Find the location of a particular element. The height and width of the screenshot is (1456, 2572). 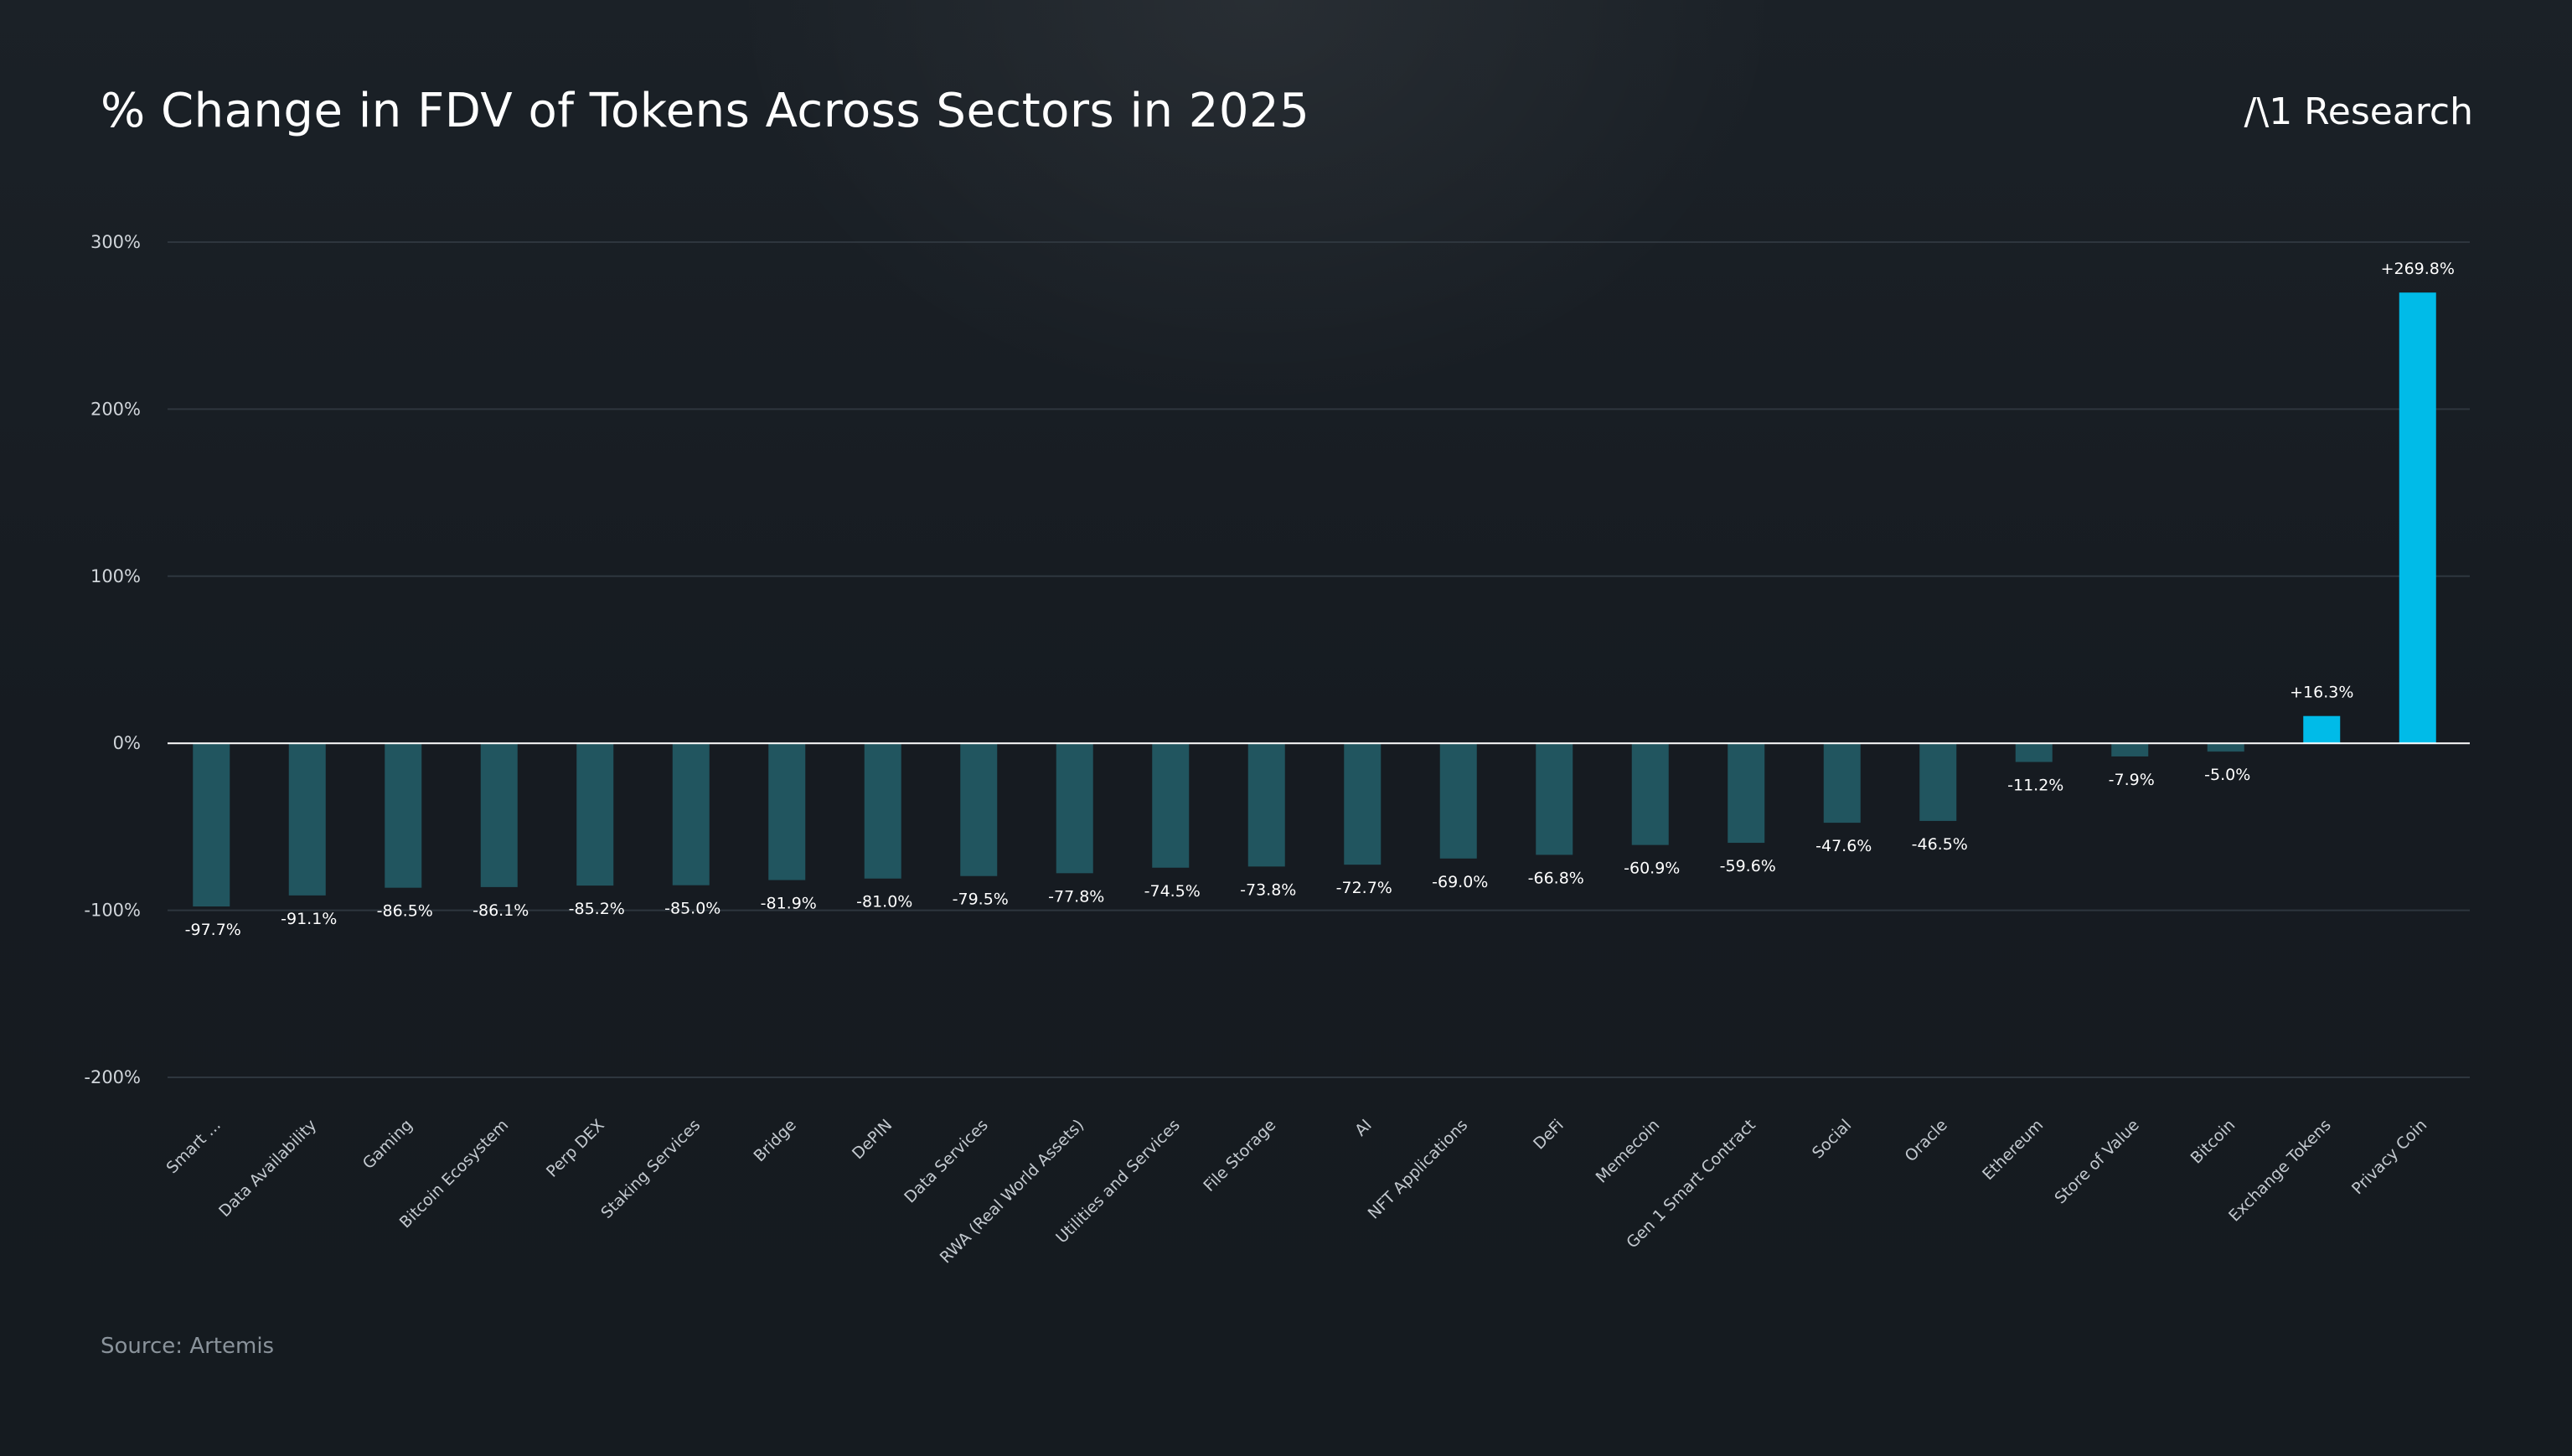

category-label: Exchange Tokens is located at coordinates (2280, 1171).